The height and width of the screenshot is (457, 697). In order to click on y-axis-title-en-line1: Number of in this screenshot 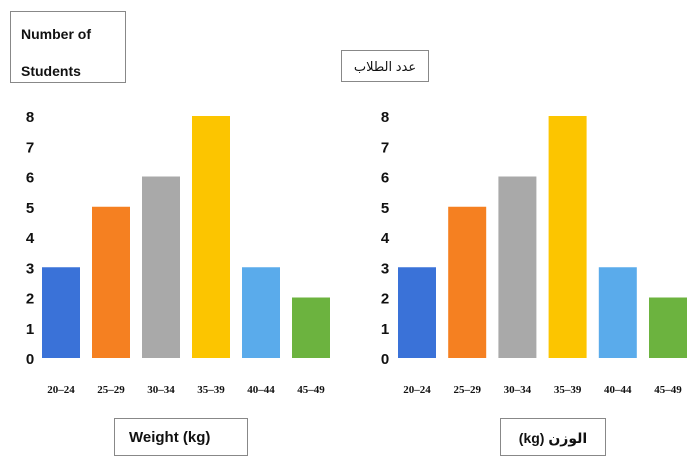, I will do `click(56, 34)`.